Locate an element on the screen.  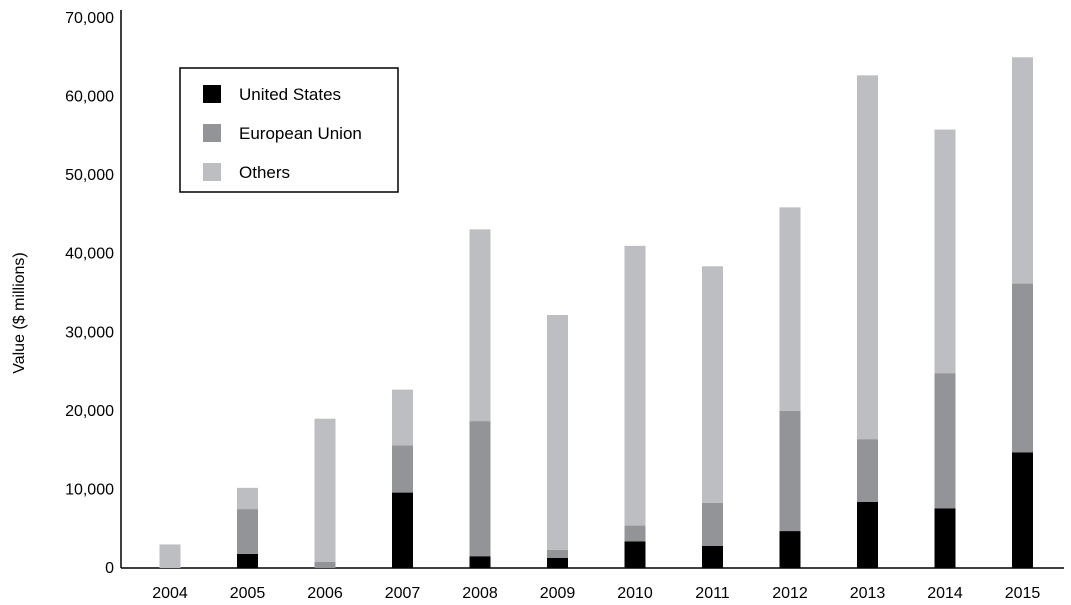
bar-european-union-2014 is located at coordinates (945, 441).